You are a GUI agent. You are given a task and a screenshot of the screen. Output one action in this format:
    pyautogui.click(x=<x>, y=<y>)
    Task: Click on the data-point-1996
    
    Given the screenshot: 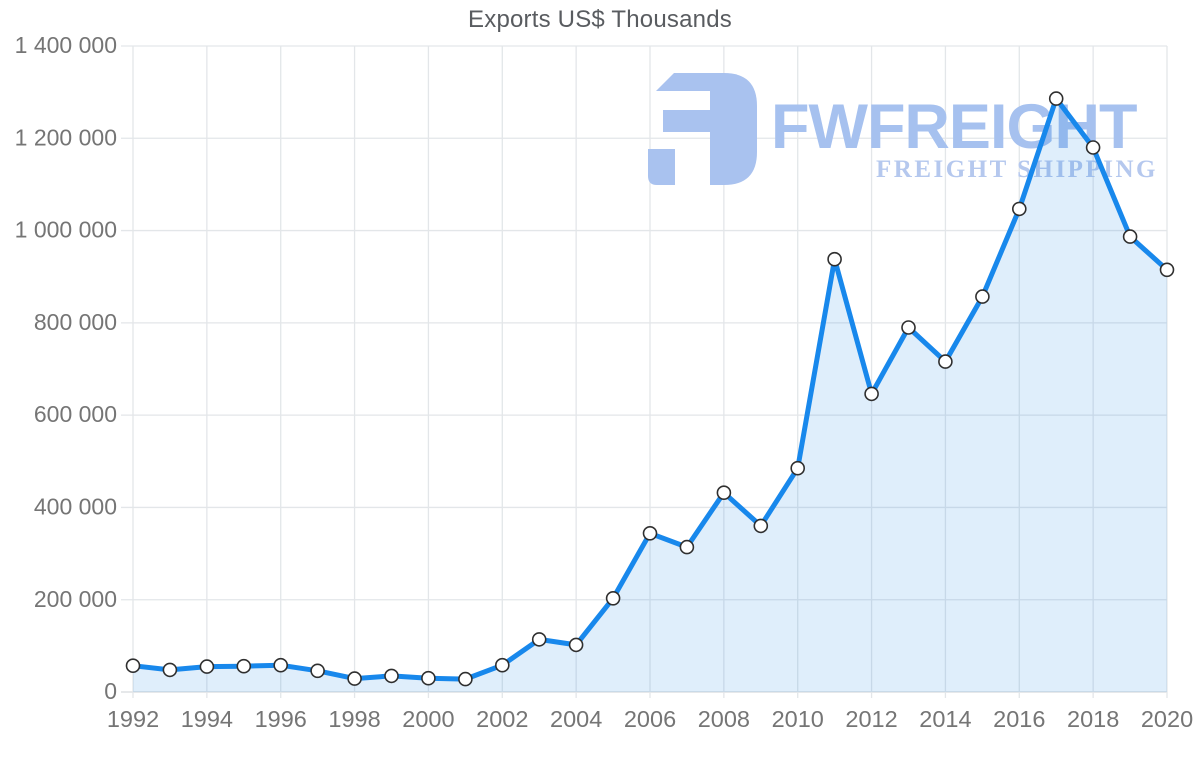 What is the action you would take?
    pyautogui.click(x=281, y=665)
    